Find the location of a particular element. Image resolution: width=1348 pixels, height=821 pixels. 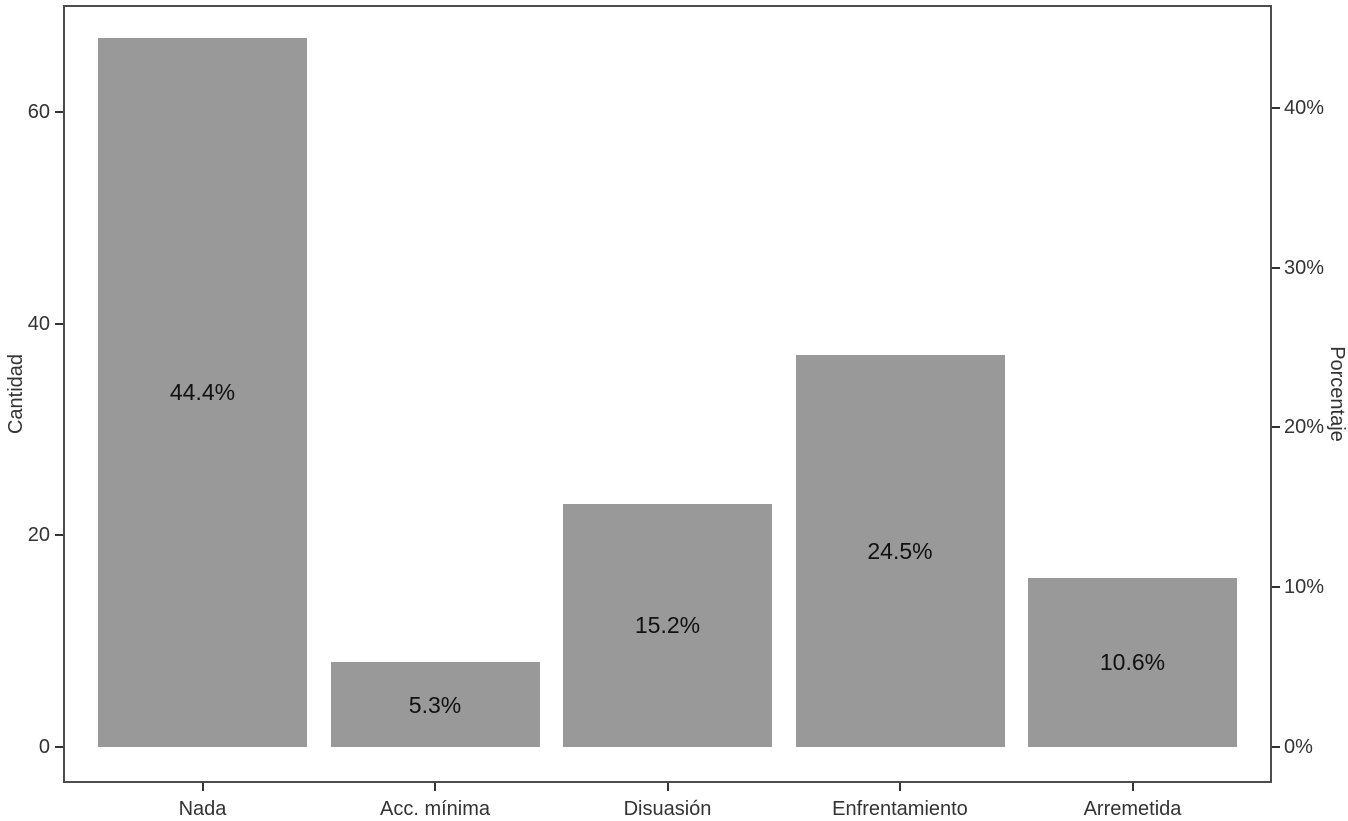

bar-Arremetida is located at coordinates (1132, 662).